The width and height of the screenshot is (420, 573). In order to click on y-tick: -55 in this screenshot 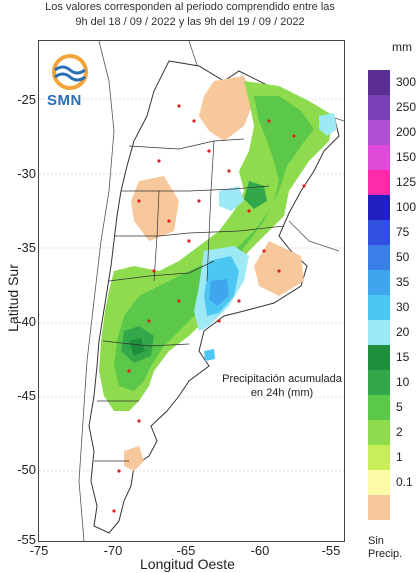, I will do `click(26, 539)`.